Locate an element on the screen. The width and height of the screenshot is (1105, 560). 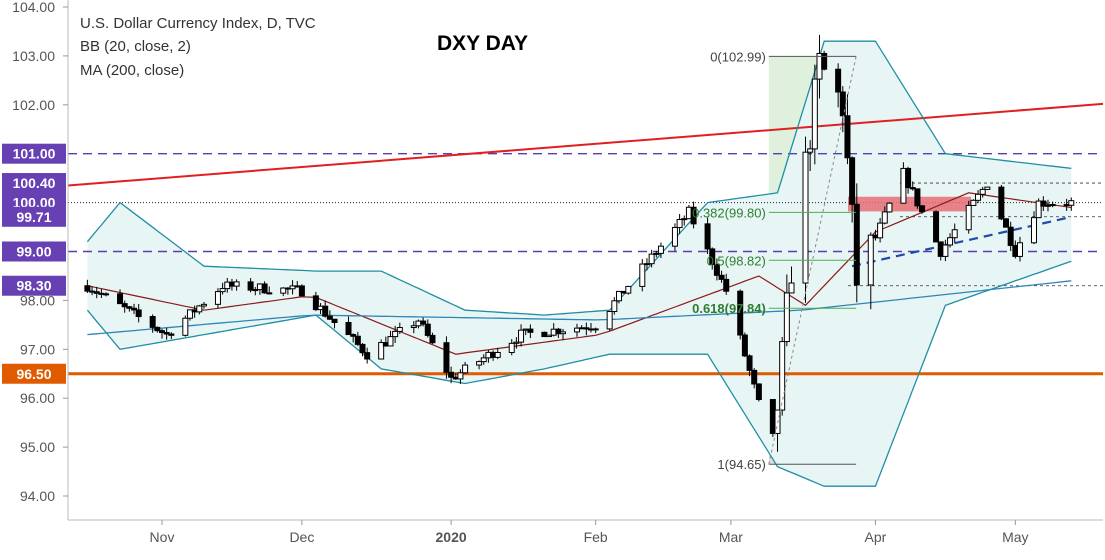
level-badge-99.00 is located at coordinates (34, 251).